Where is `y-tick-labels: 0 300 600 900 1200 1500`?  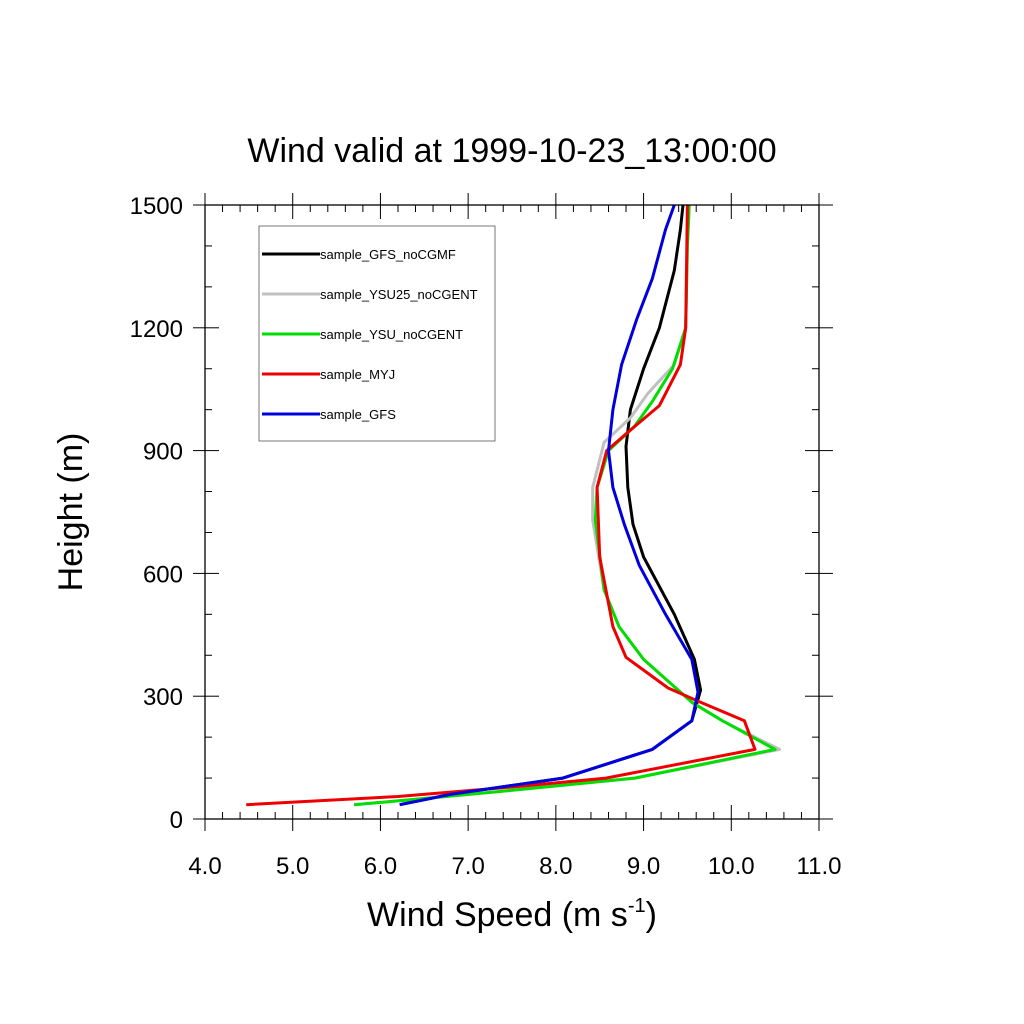 y-tick-labels: 0 300 600 900 1200 1500 is located at coordinates (156, 513).